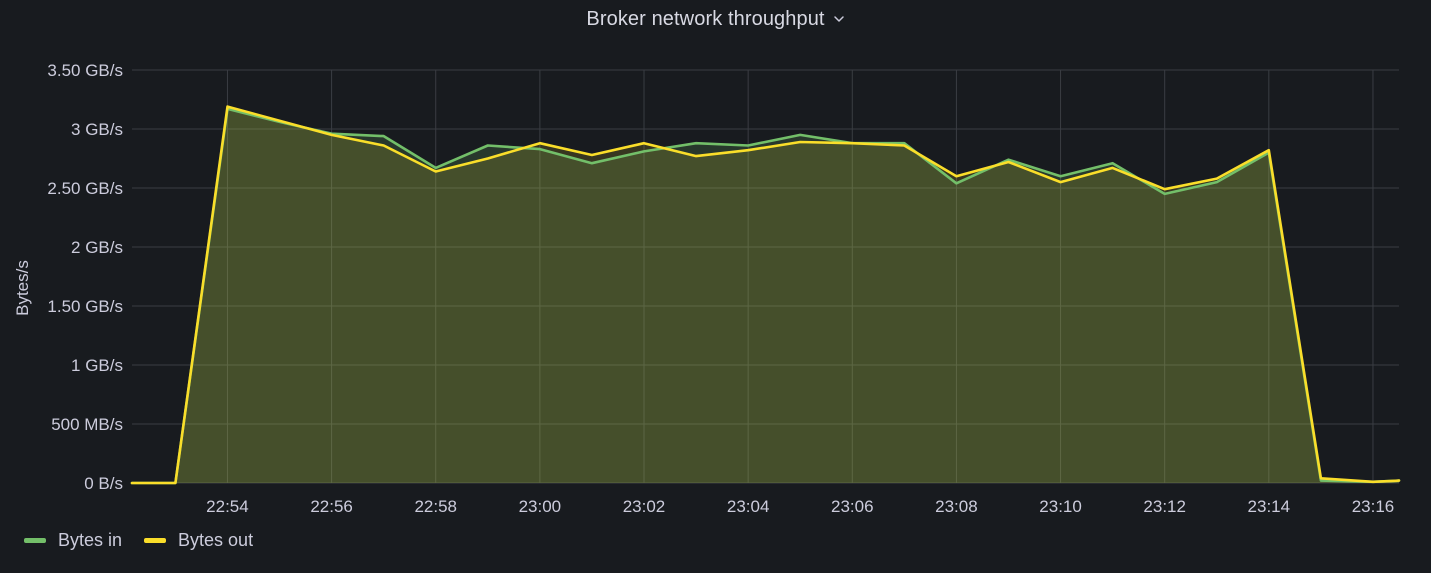 This screenshot has height=573, width=1431. Describe the element at coordinates (1373, 506) in the screenshot. I see `x-tick-label: 23:16` at that location.